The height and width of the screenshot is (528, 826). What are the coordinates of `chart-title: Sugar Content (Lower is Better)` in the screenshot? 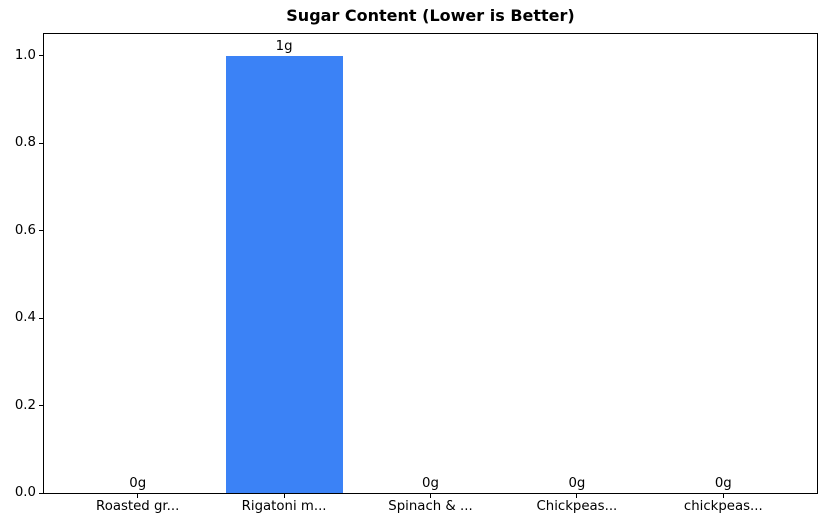 It's located at (430, 15).